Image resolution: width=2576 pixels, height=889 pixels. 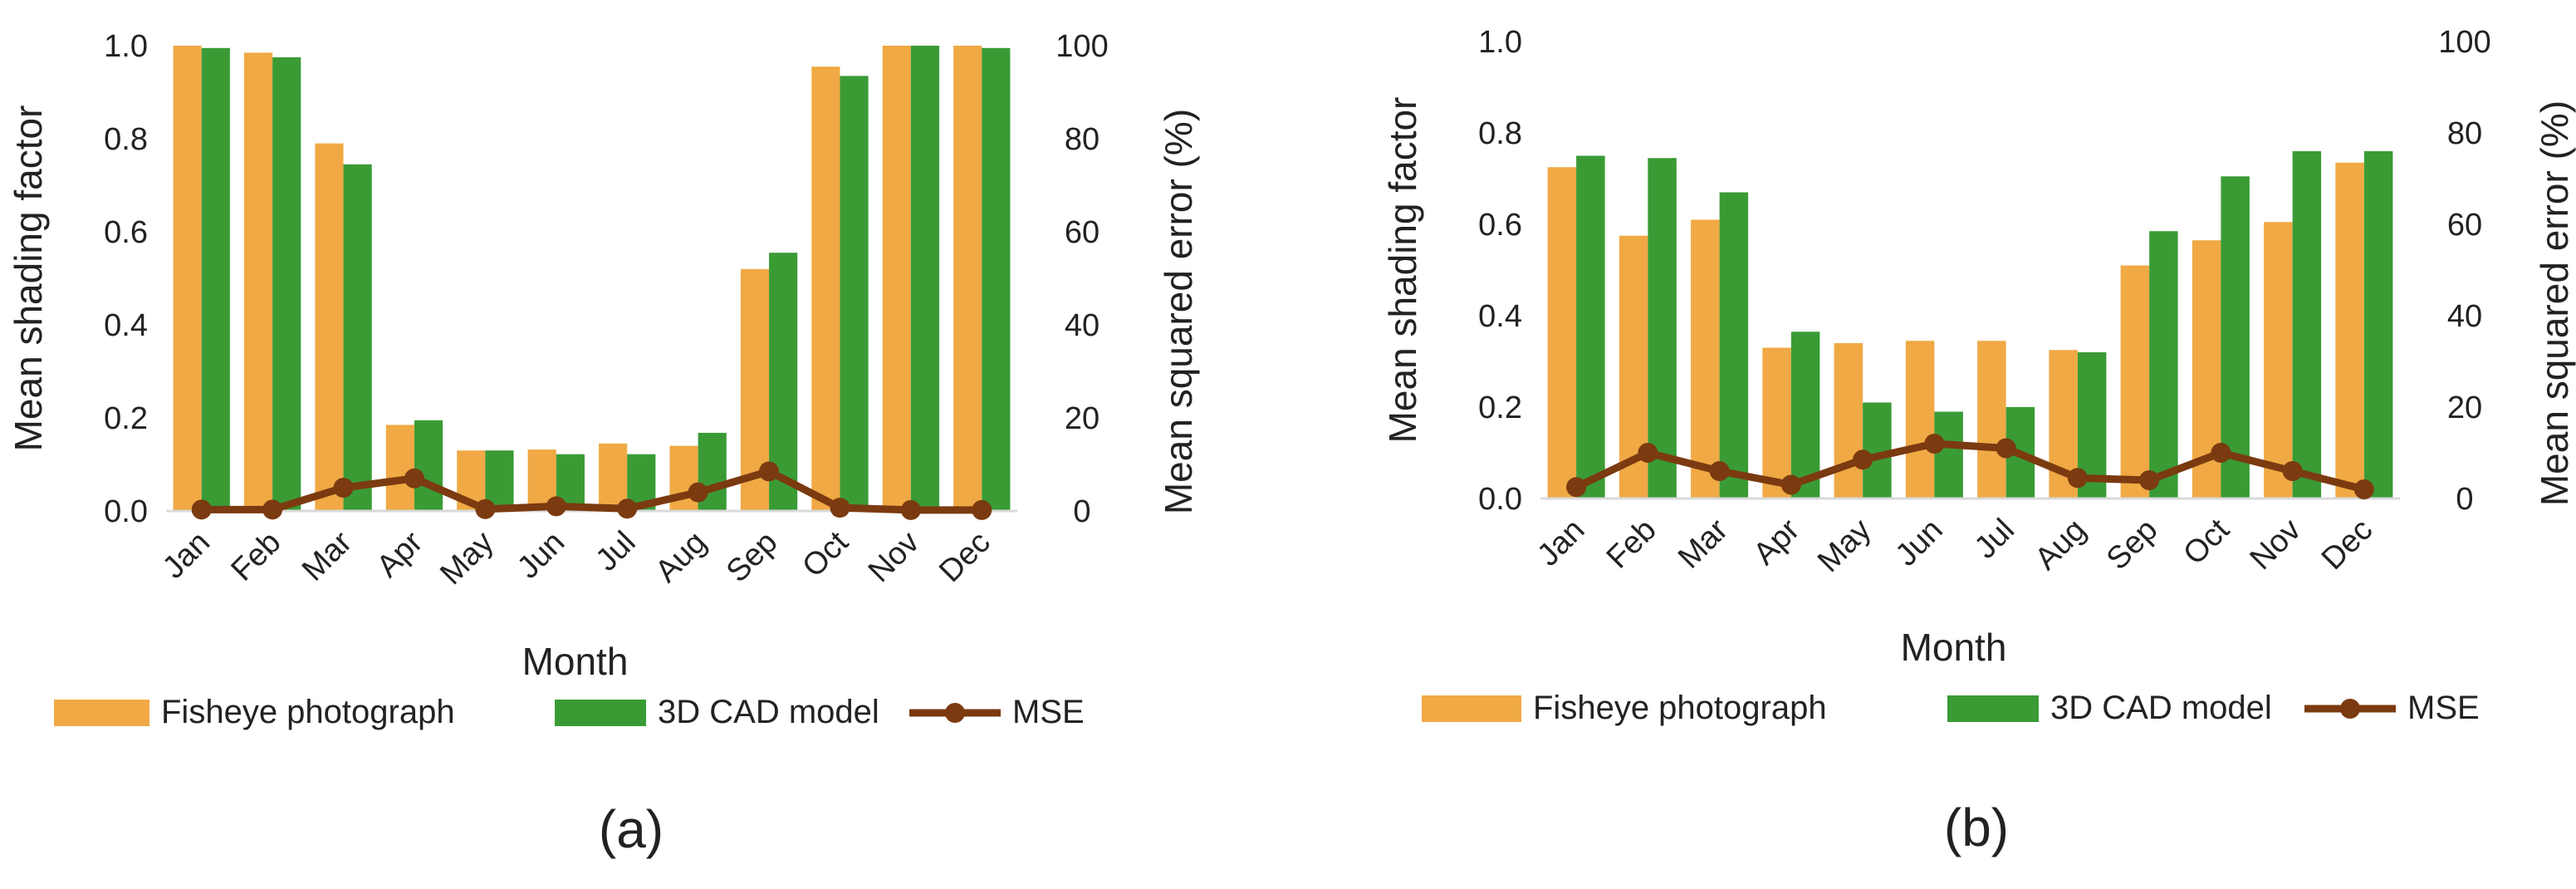 I want to click on mse-point-jul, so click(x=627, y=509).